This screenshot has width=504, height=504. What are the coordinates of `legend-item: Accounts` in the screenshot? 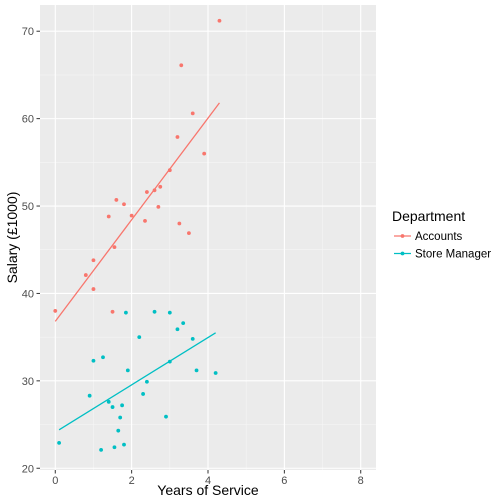 It's located at (428, 237).